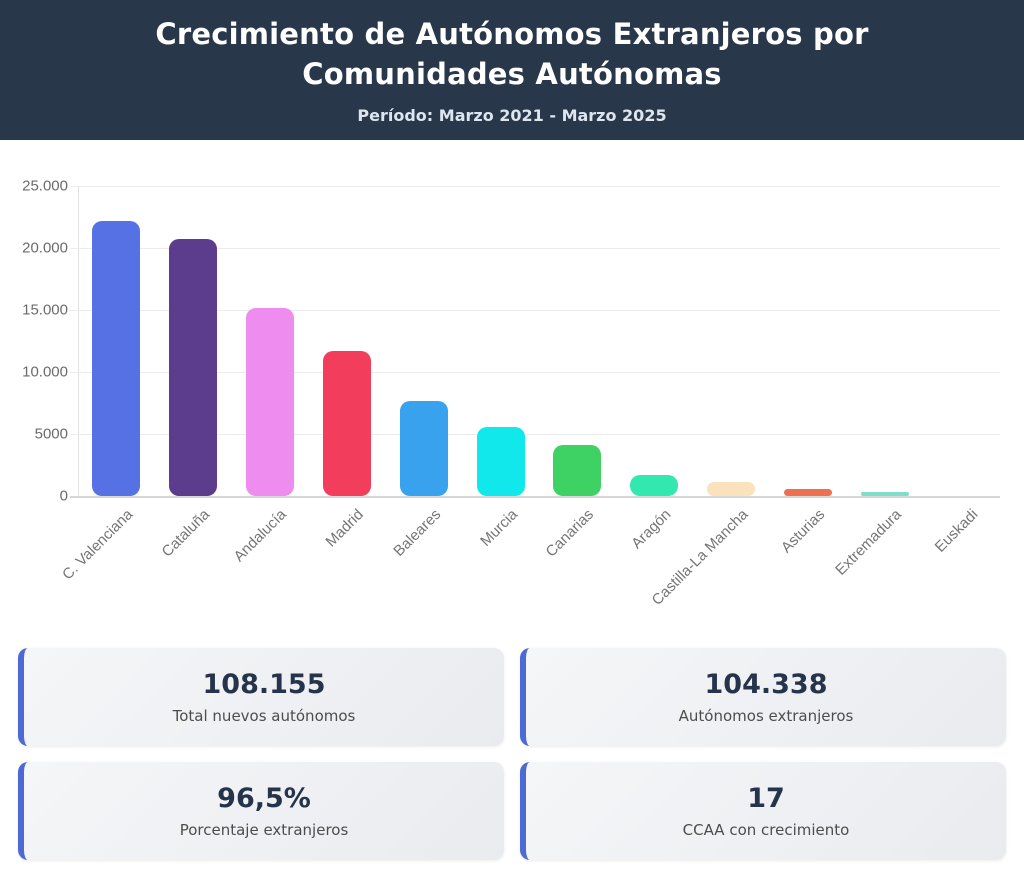  Describe the element at coordinates (78, 341) in the screenshot. I see `y-axis-line` at that location.